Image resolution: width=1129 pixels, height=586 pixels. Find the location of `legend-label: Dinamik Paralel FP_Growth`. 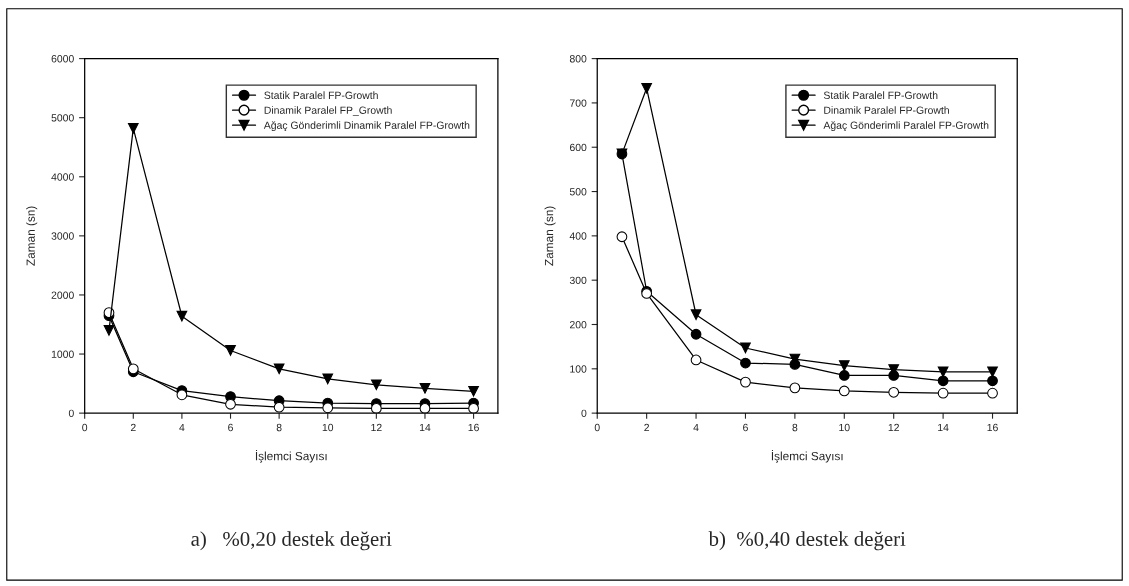

legend-label: Dinamik Paralel FP_Growth is located at coordinates (328, 111).